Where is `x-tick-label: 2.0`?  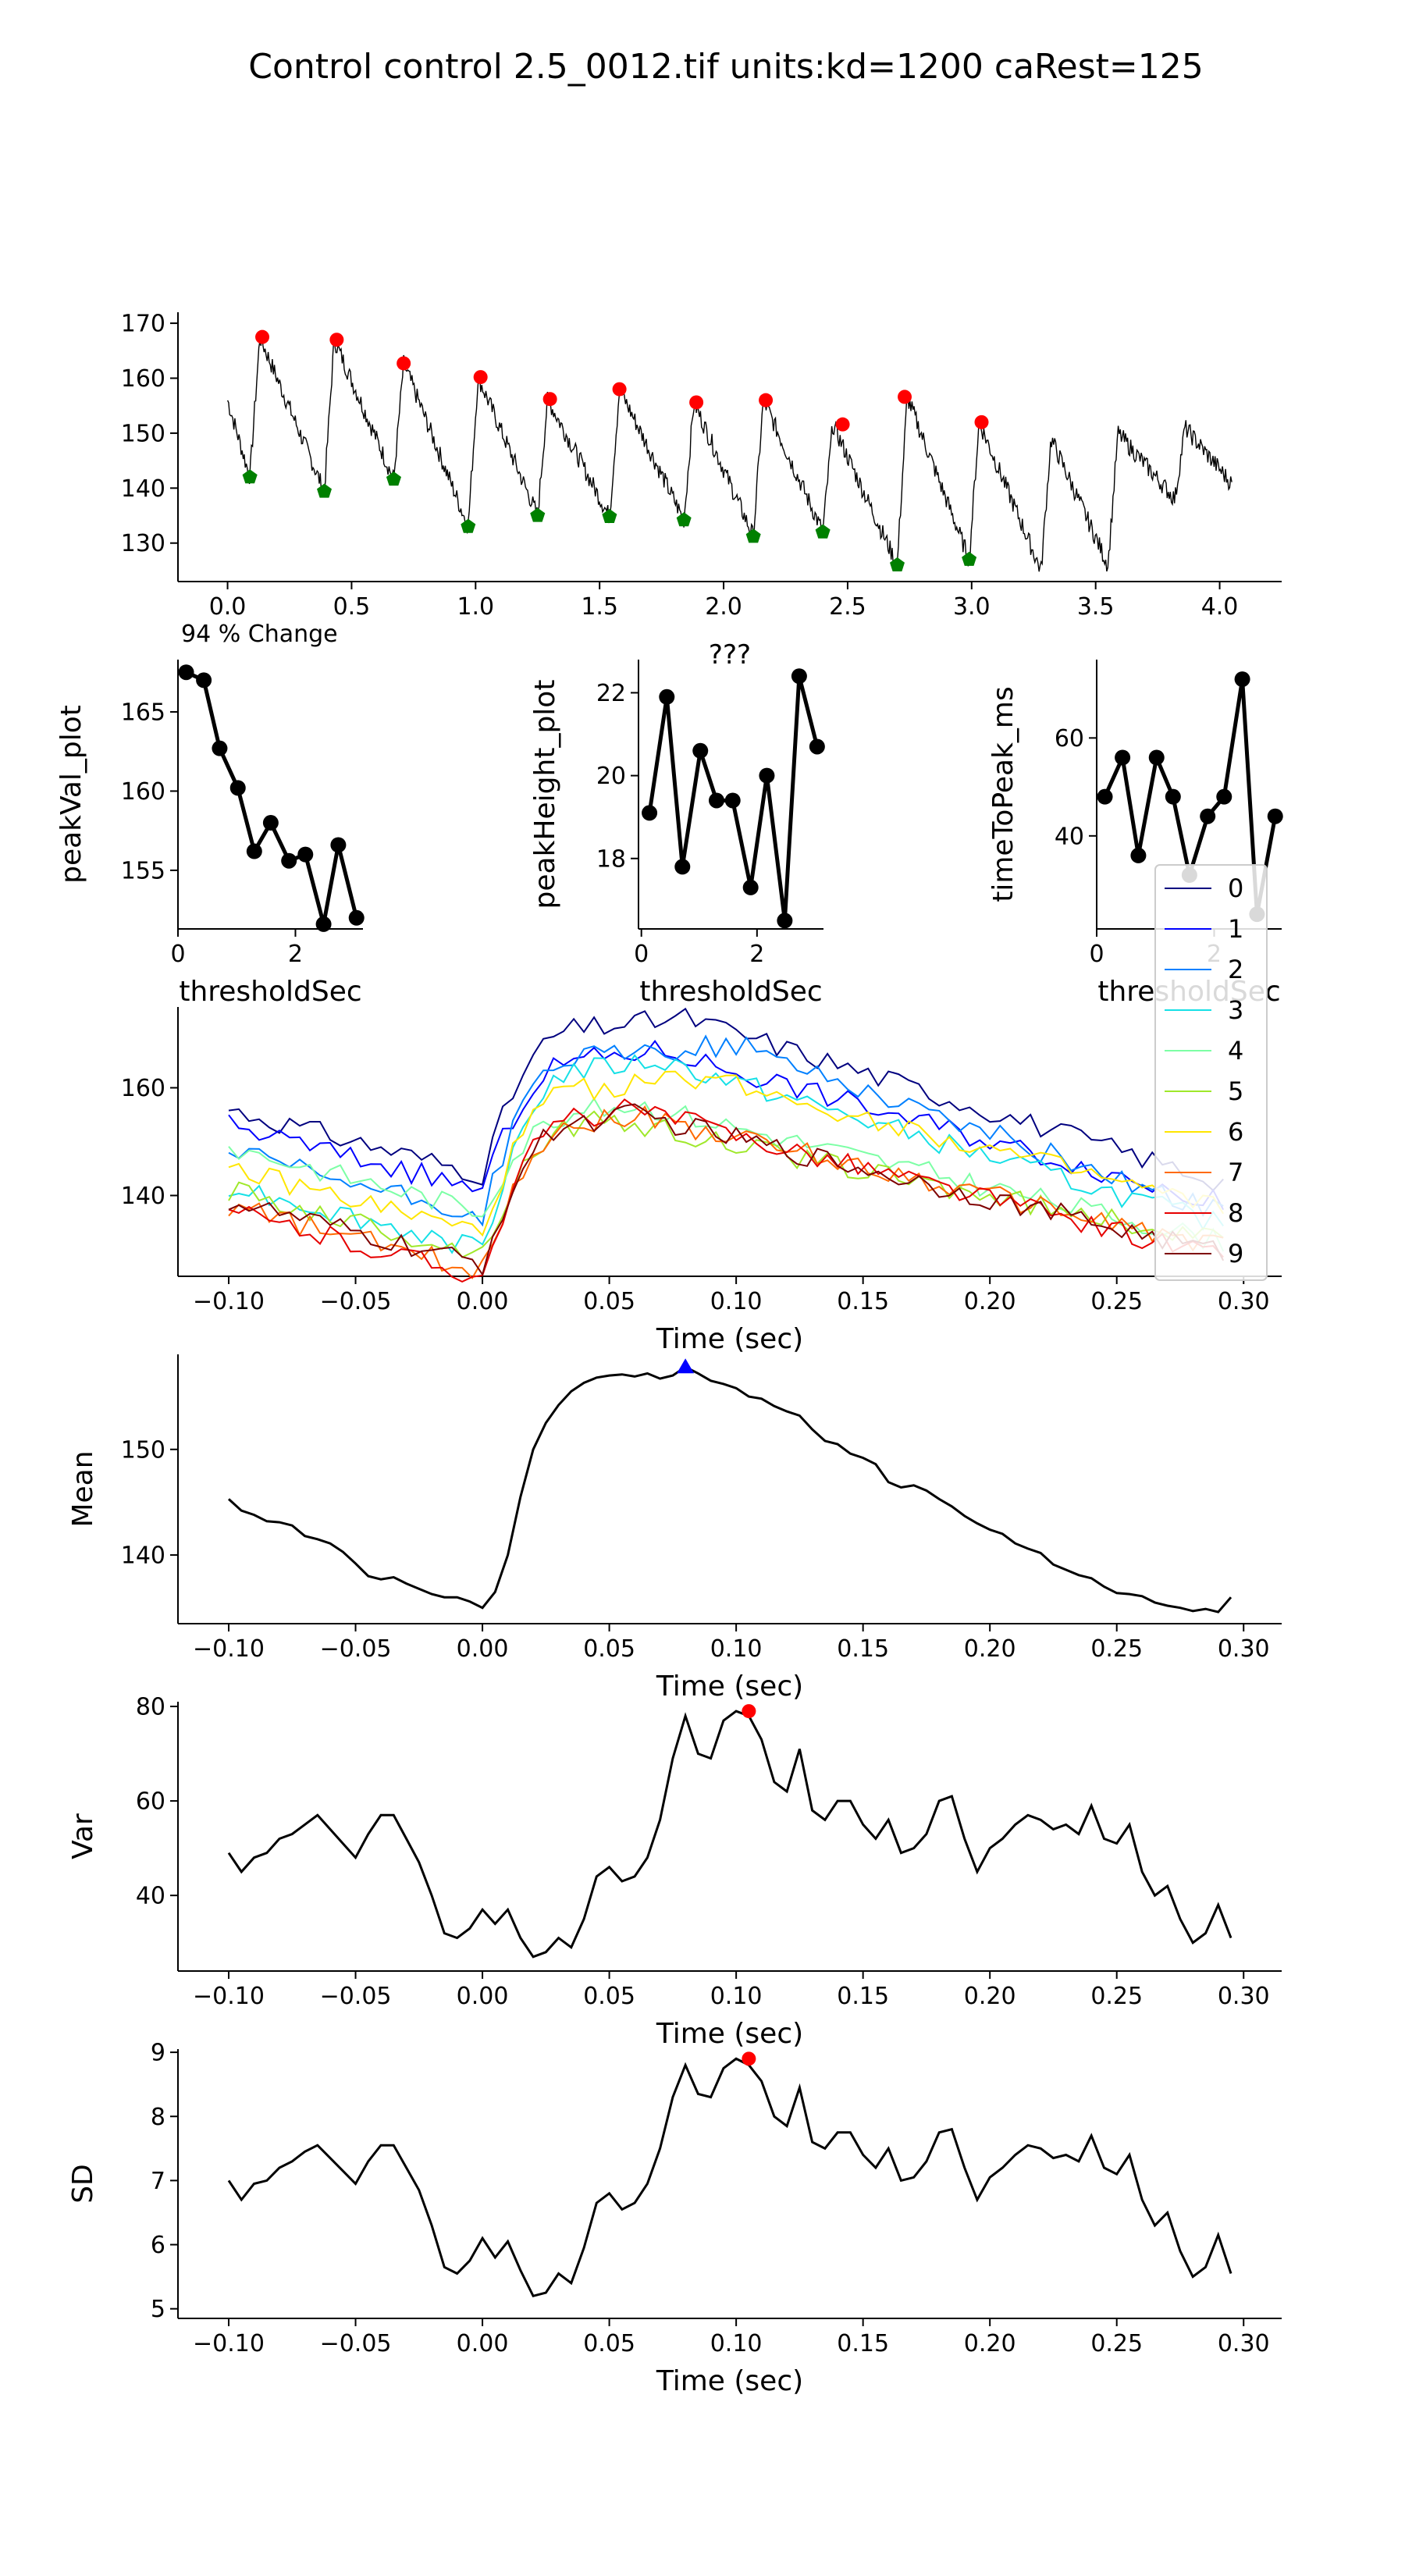
x-tick-label: 2.0 is located at coordinates (723, 607).